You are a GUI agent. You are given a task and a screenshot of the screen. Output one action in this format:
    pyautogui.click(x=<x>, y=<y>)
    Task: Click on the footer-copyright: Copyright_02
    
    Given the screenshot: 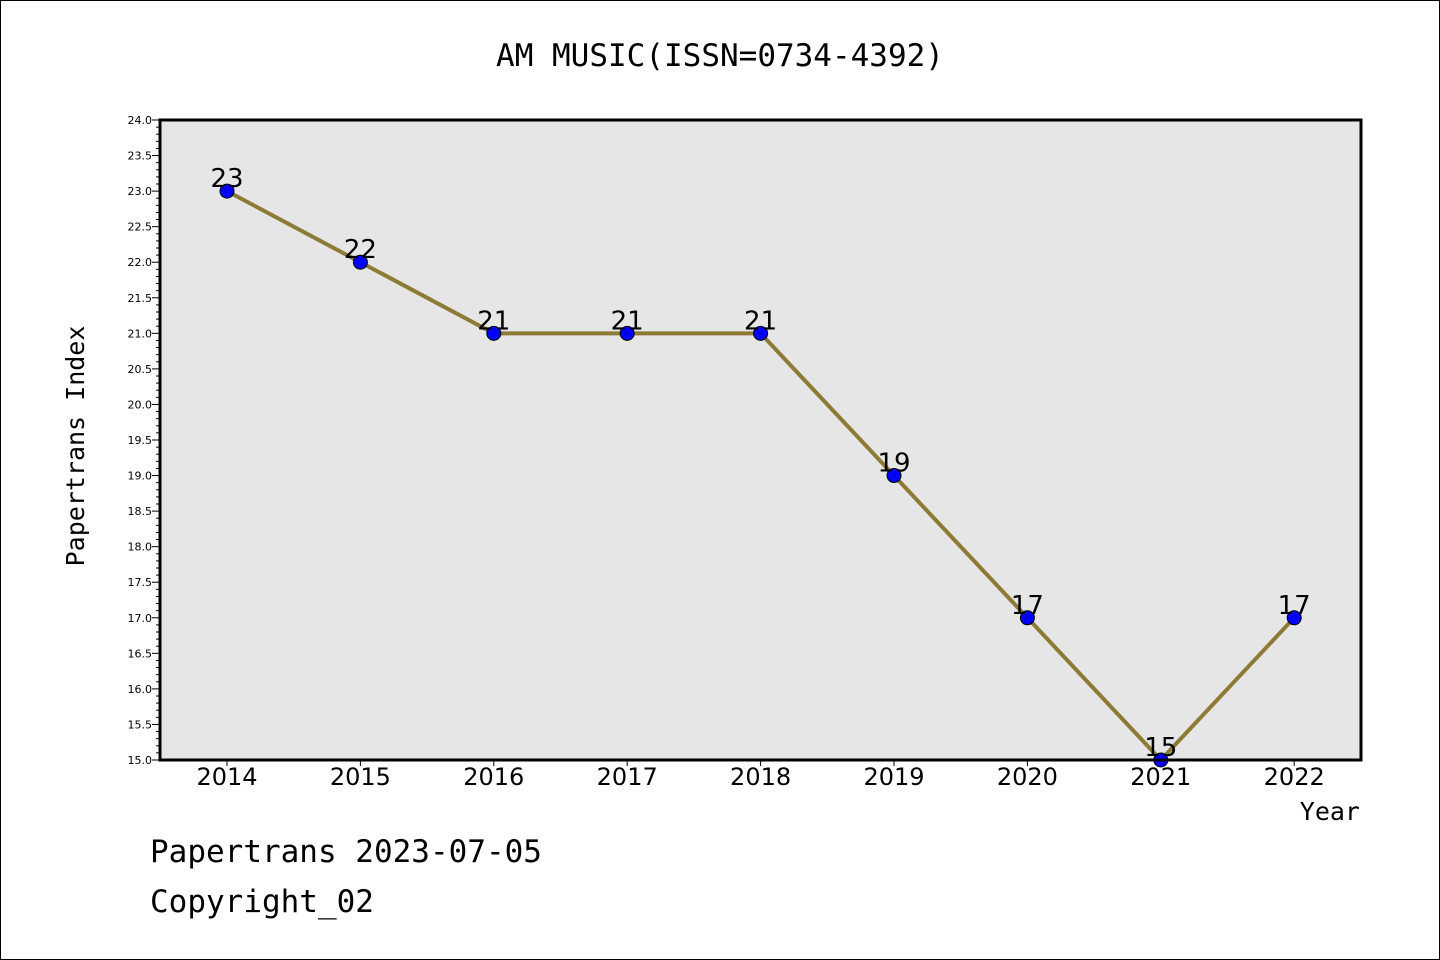 What is the action you would take?
    pyautogui.click(x=262, y=902)
    